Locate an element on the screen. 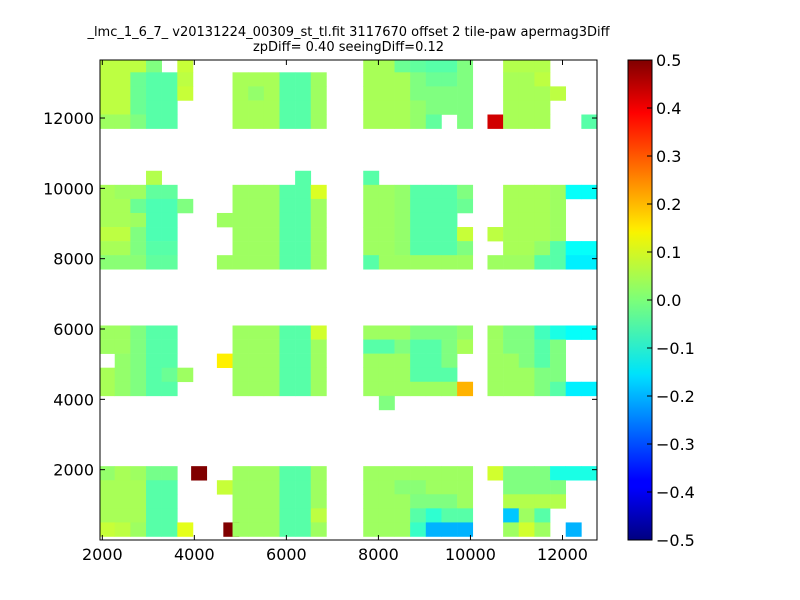 Image resolution: width=800 pixels, height=600 pixels. colorbar-tick-label: 0.5 is located at coordinates (668, 60).